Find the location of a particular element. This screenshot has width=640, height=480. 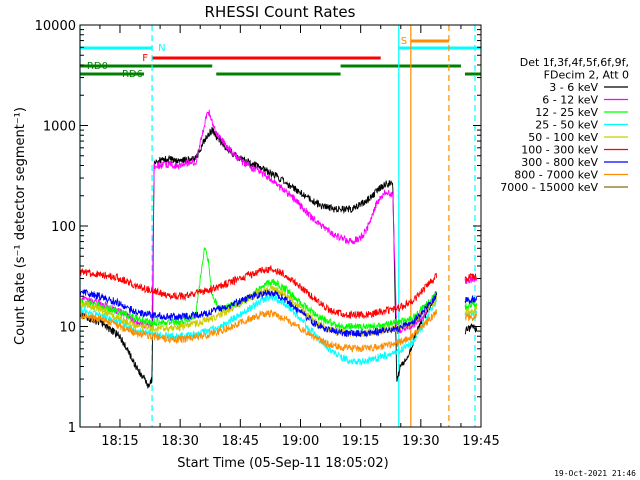

flag-bars: N S F RD0 RD6 is located at coordinates (280, 58).